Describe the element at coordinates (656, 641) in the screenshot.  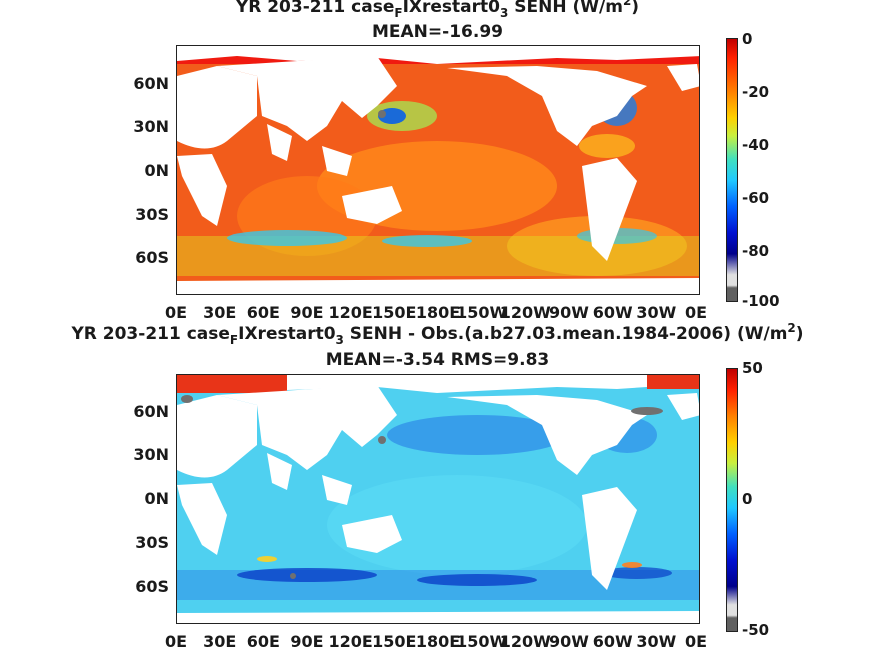
I see `chart2-xtick: 30W` at that location.